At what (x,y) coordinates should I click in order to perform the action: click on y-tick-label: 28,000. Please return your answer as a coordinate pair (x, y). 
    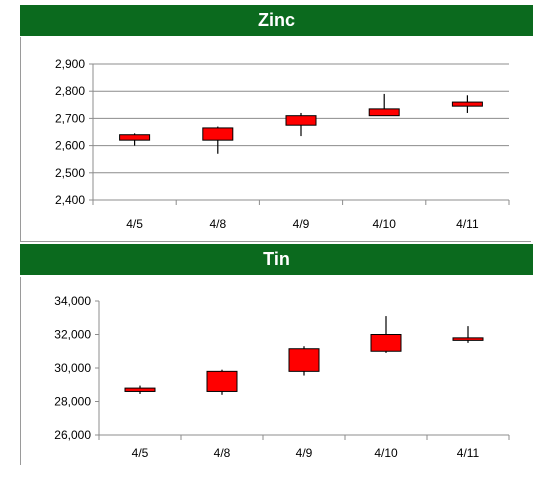
    Looking at the image, I should click on (72, 402).